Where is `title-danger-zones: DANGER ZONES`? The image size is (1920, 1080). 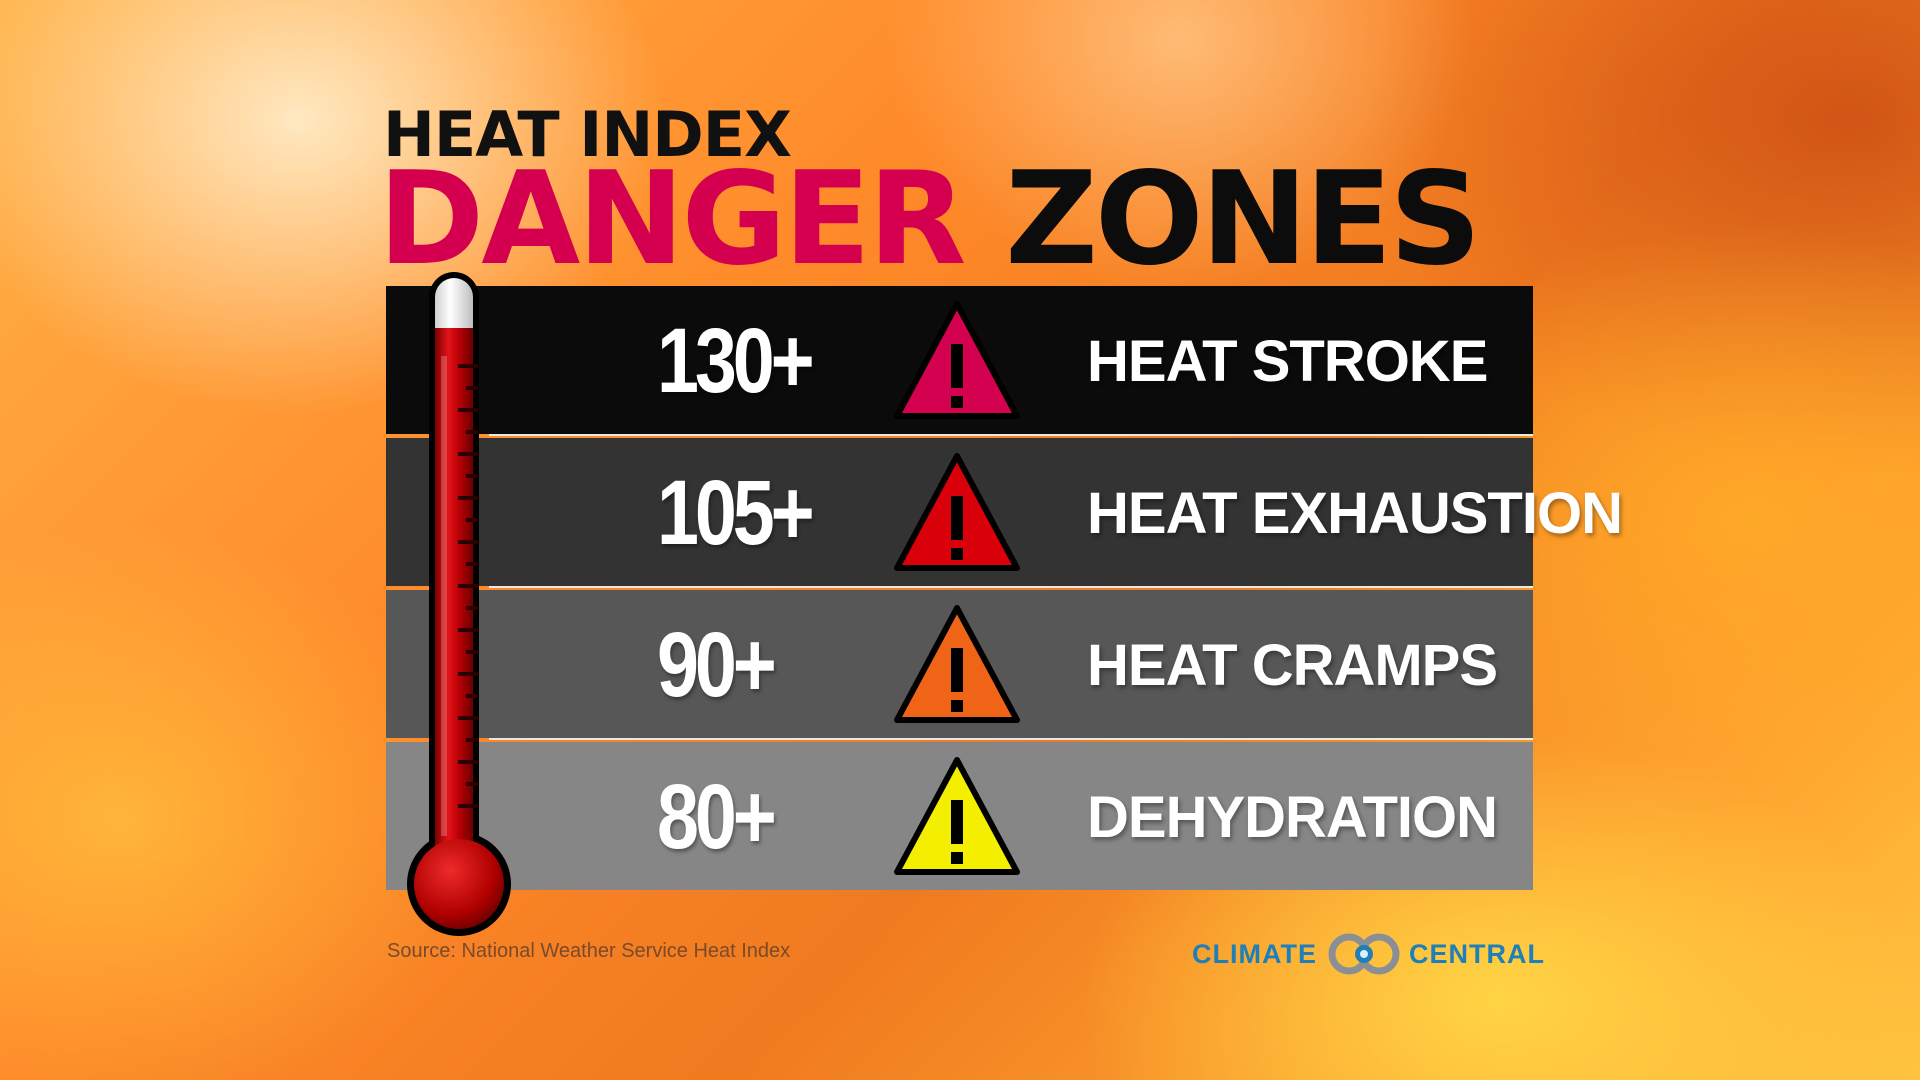
title-danger-zones: DANGER ZONES is located at coordinates (929, 220).